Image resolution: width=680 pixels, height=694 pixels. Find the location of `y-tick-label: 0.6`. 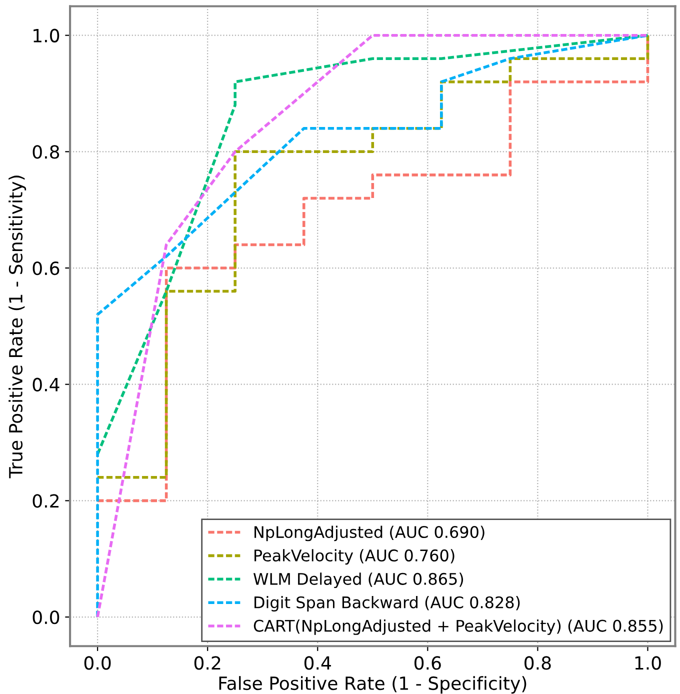

y-tick-label: 0.6 is located at coordinates (46, 268).